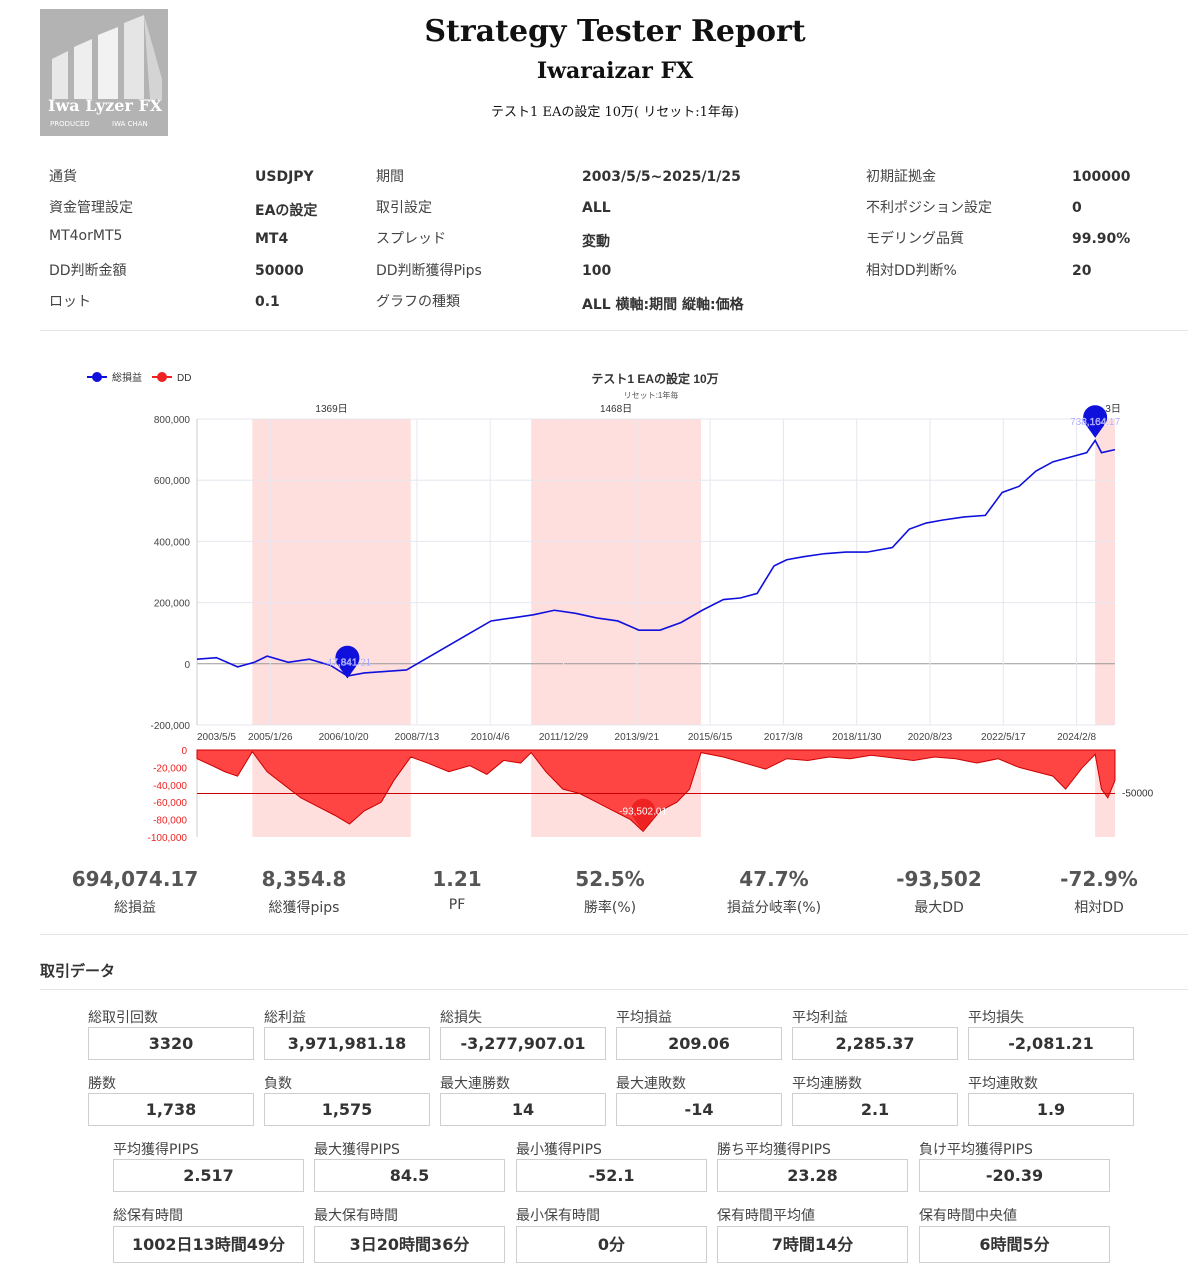 The height and width of the screenshot is (1288, 1200). I want to click on logo: Iwa Lyzer FX PRODUCED IWA CHAN, so click(104, 72).